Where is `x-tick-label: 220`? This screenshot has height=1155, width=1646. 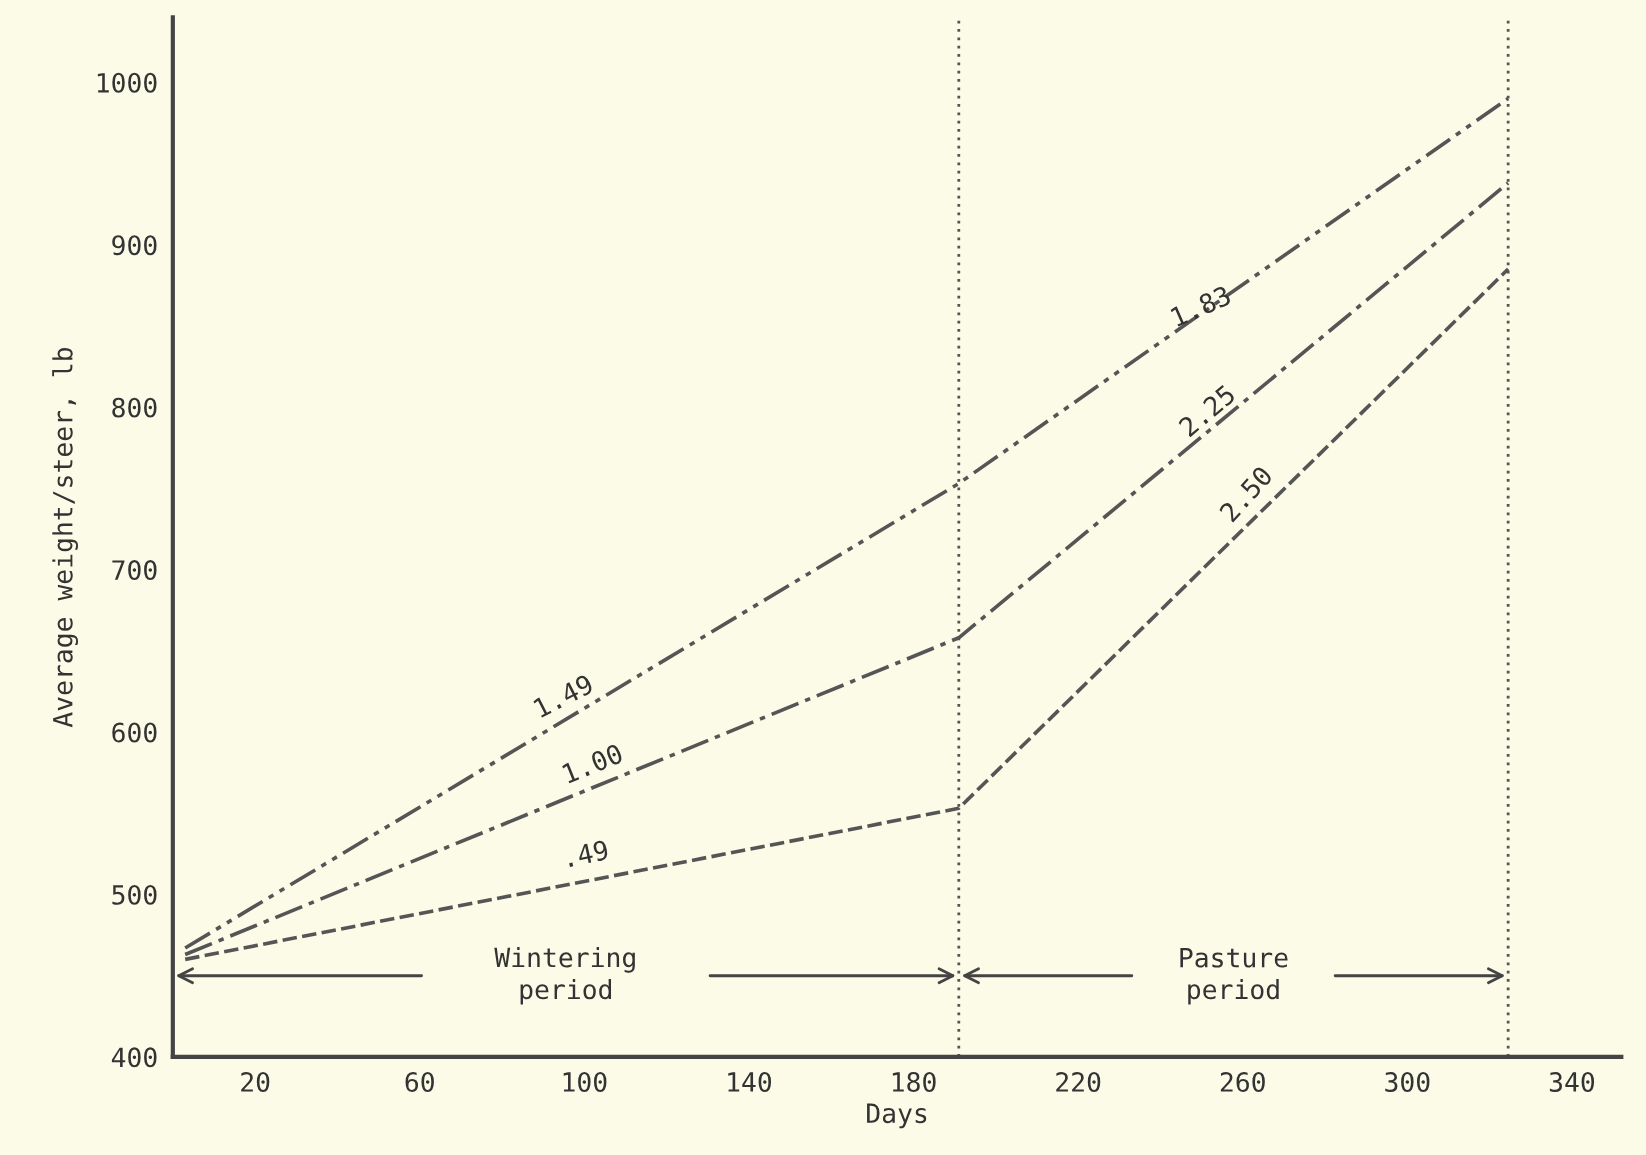
x-tick-label: 220 is located at coordinates (1078, 1082).